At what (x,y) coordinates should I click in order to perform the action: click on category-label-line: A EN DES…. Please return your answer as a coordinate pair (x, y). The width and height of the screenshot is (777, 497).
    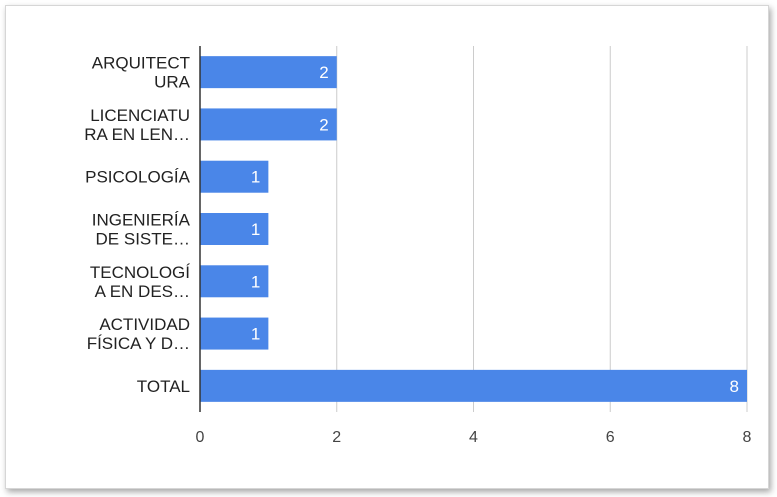
    Looking at the image, I should click on (142, 291).